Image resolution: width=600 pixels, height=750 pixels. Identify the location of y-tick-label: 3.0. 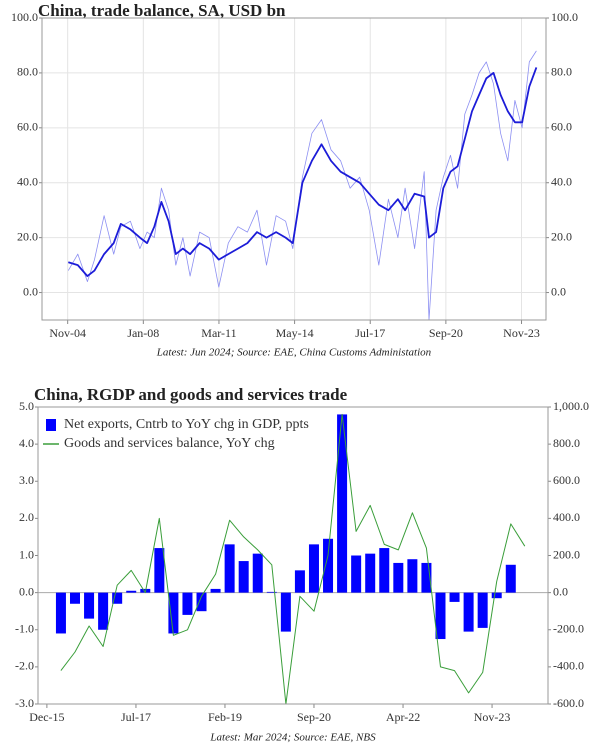
(26, 480).